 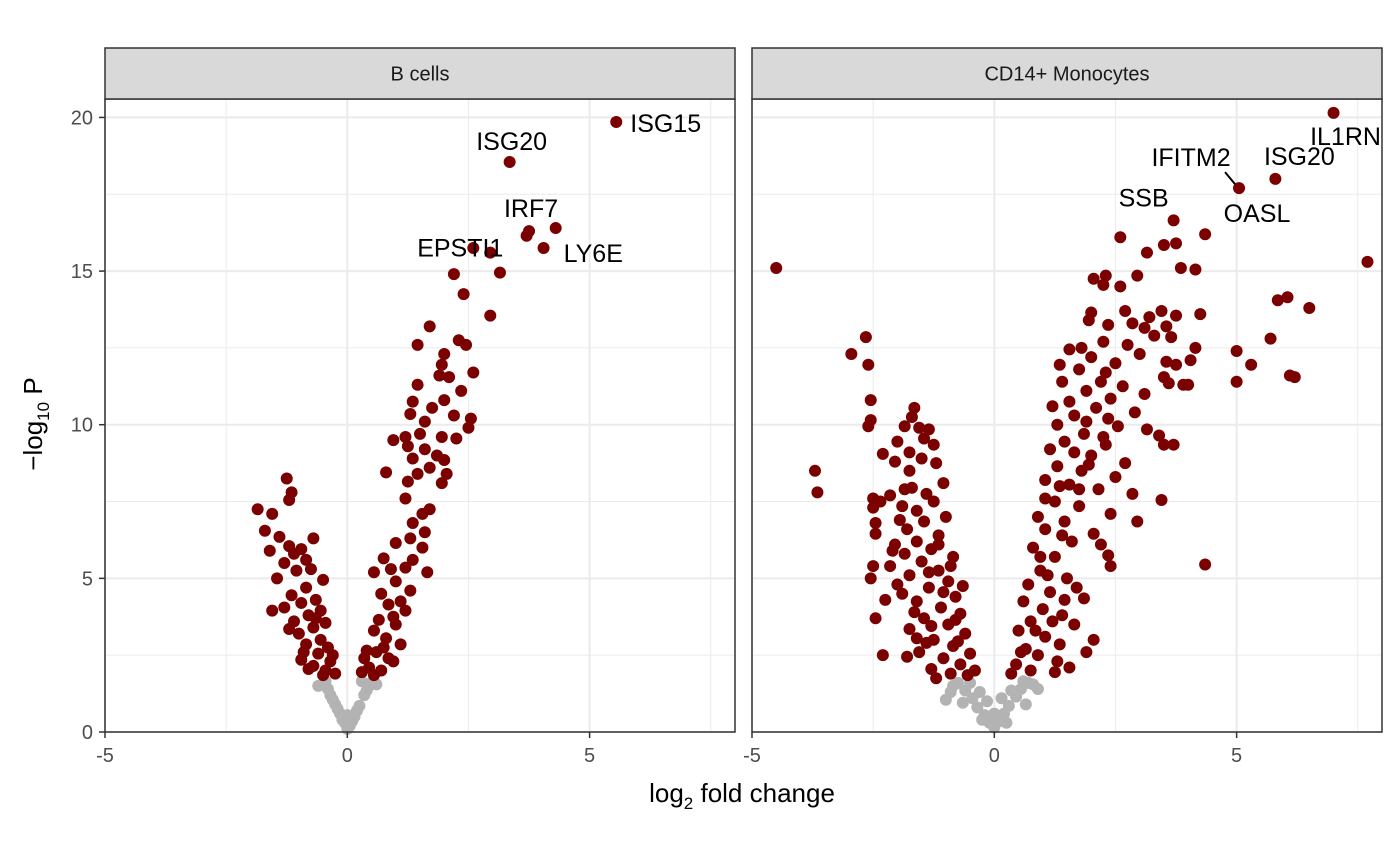 What do you see at coordinates (82, 272) in the screenshot?
I see `y-tick-label: 15` at bounding box center [82, 272].